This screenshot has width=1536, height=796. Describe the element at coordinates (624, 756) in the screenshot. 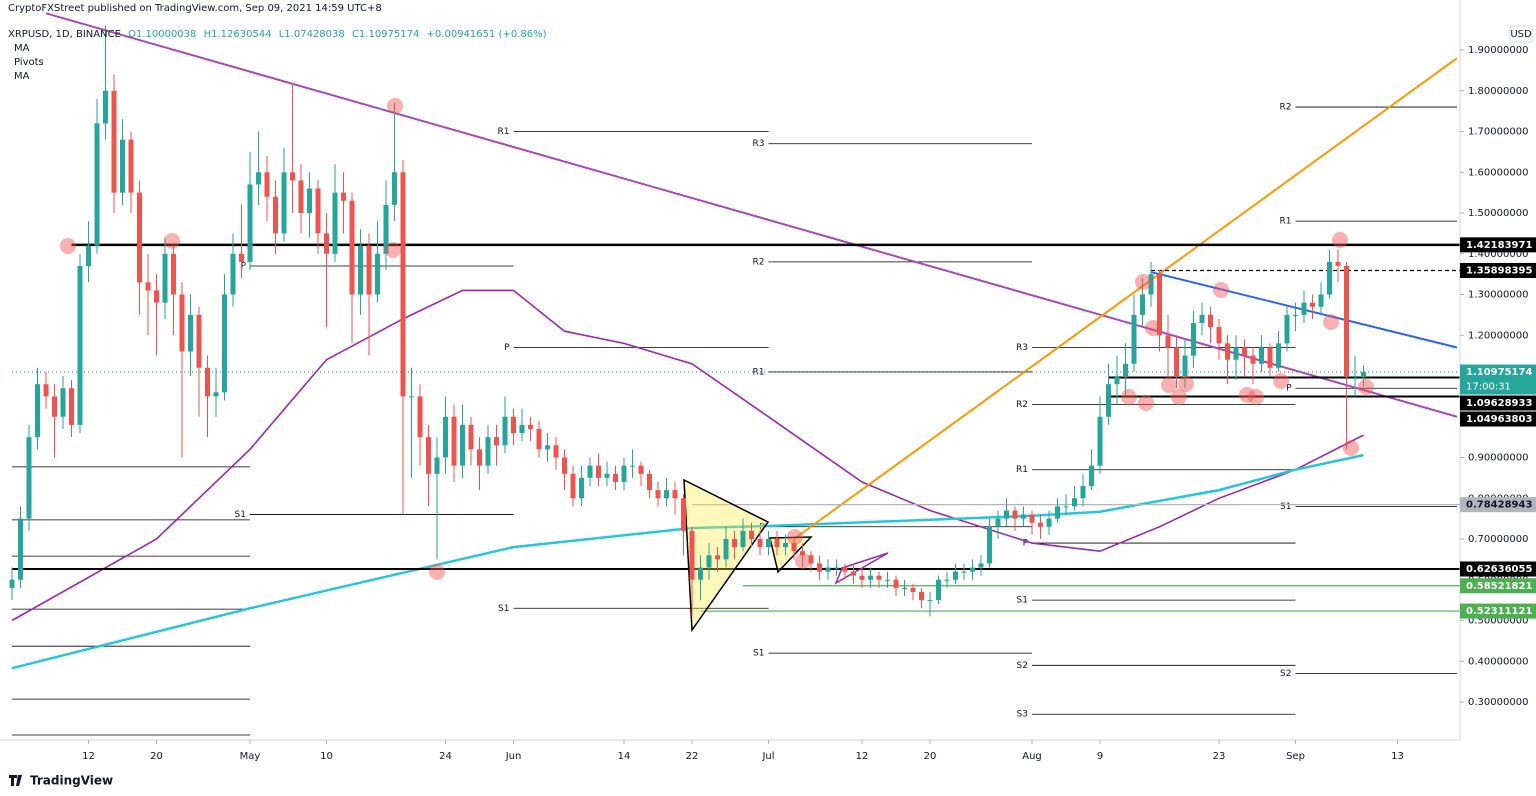

I see `x-tick-label: 14` at that location.